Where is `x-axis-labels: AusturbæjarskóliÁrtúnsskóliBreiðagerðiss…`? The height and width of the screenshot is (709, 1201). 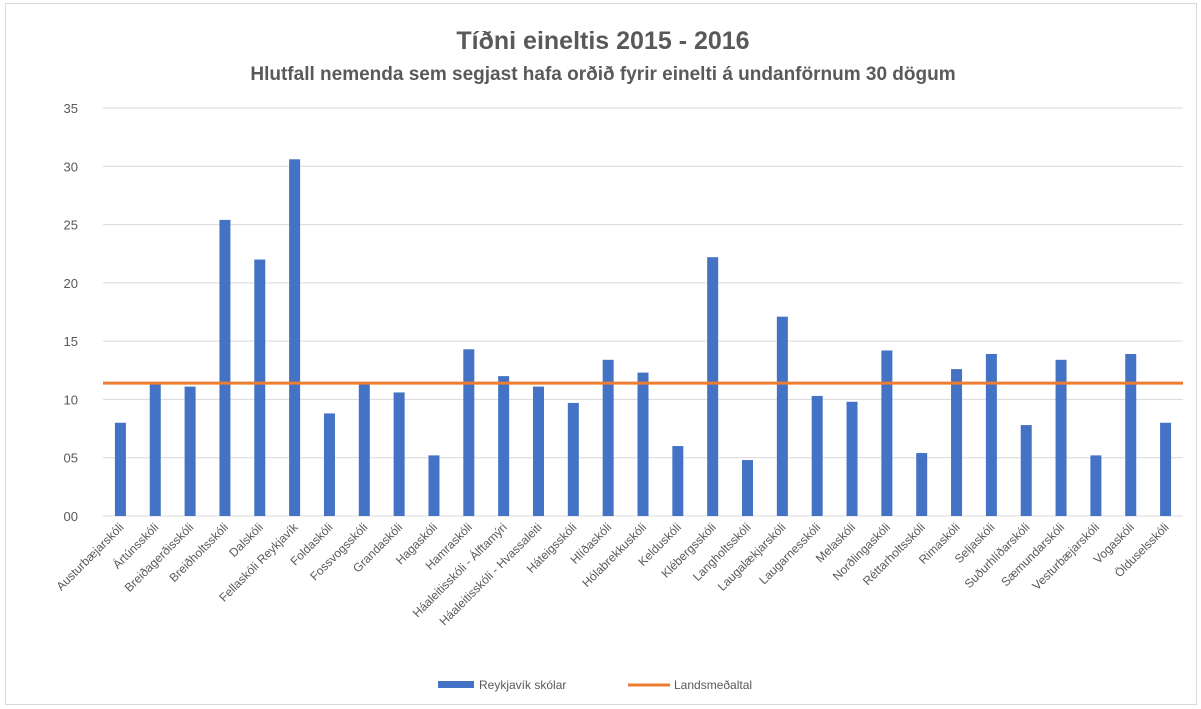 x-axis-labels: AusturbæjarskóliÁrtúnsskóliBreiðagerðiss… is located at coordinates (612, 574).